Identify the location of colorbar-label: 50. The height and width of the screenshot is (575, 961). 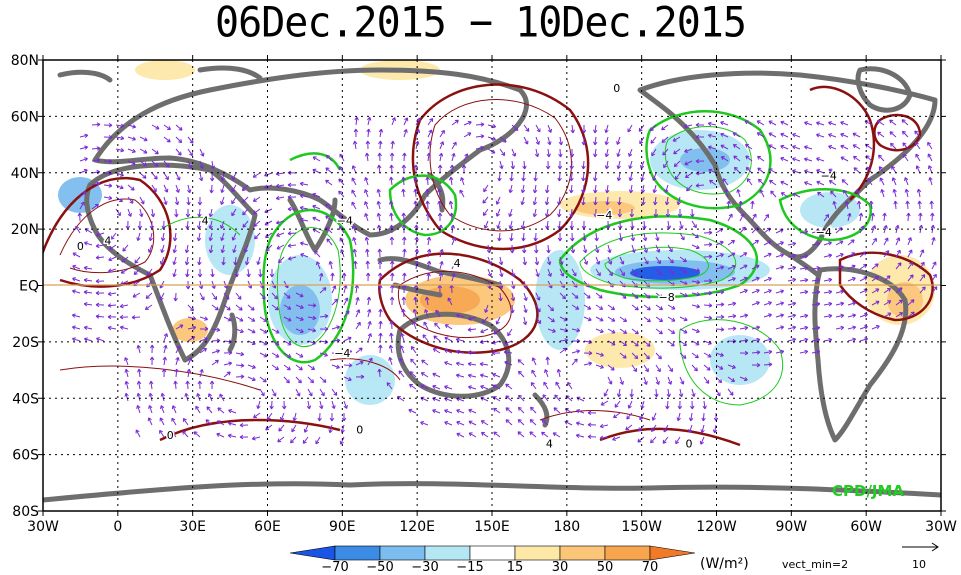
(605, 567).